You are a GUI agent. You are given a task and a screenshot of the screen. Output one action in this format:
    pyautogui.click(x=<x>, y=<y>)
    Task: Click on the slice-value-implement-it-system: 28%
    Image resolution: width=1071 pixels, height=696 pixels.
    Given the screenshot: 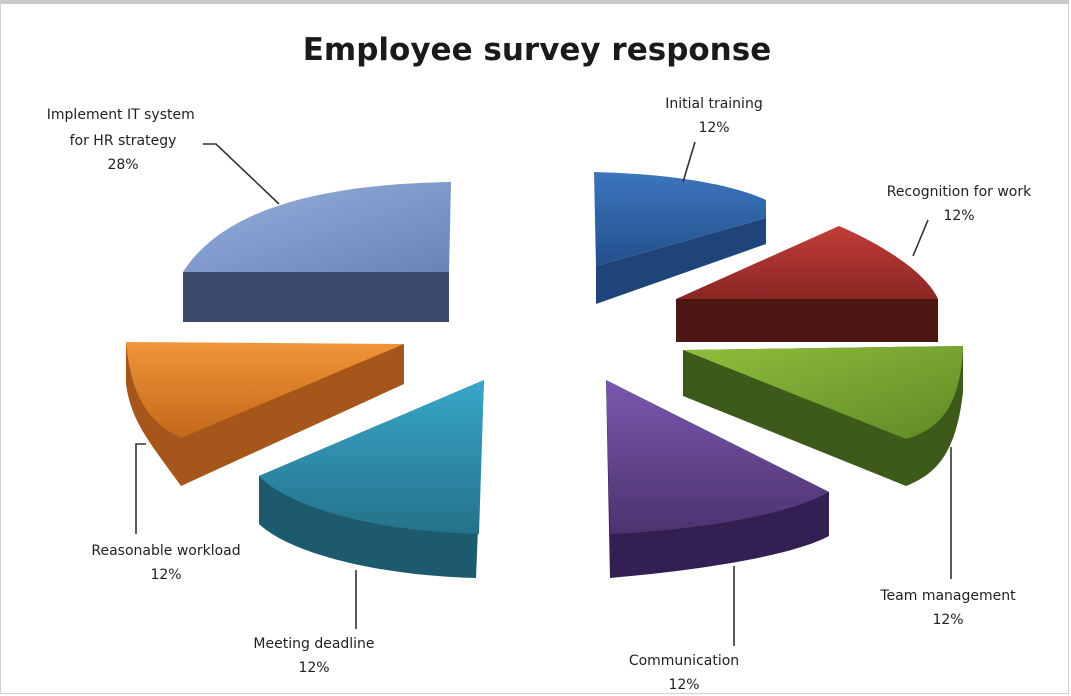 What is the action you would take?
    pyautogui.click(x=122, y=165)
    